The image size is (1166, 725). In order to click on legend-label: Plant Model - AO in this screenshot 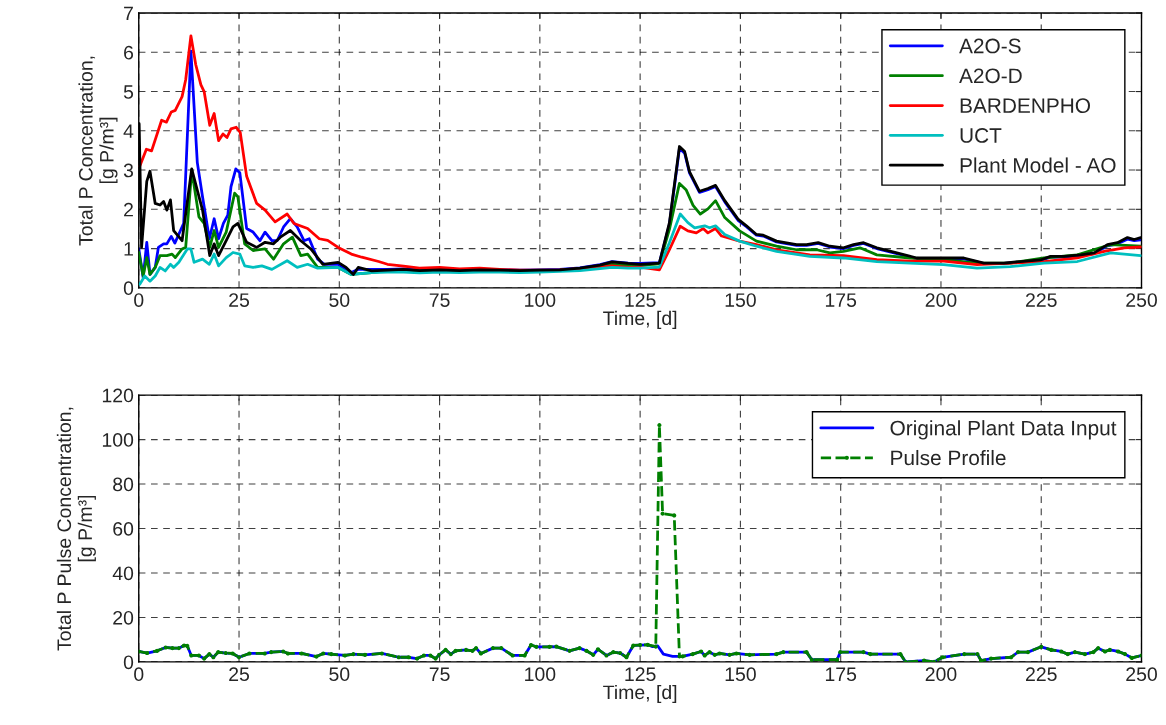, I will do `click(1038, 165)`.